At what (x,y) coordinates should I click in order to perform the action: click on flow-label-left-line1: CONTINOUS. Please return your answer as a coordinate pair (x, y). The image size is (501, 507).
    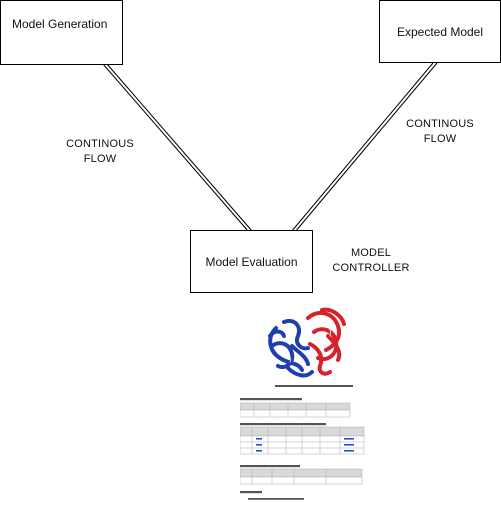
    Looking at the image, I should click on (100, 144).